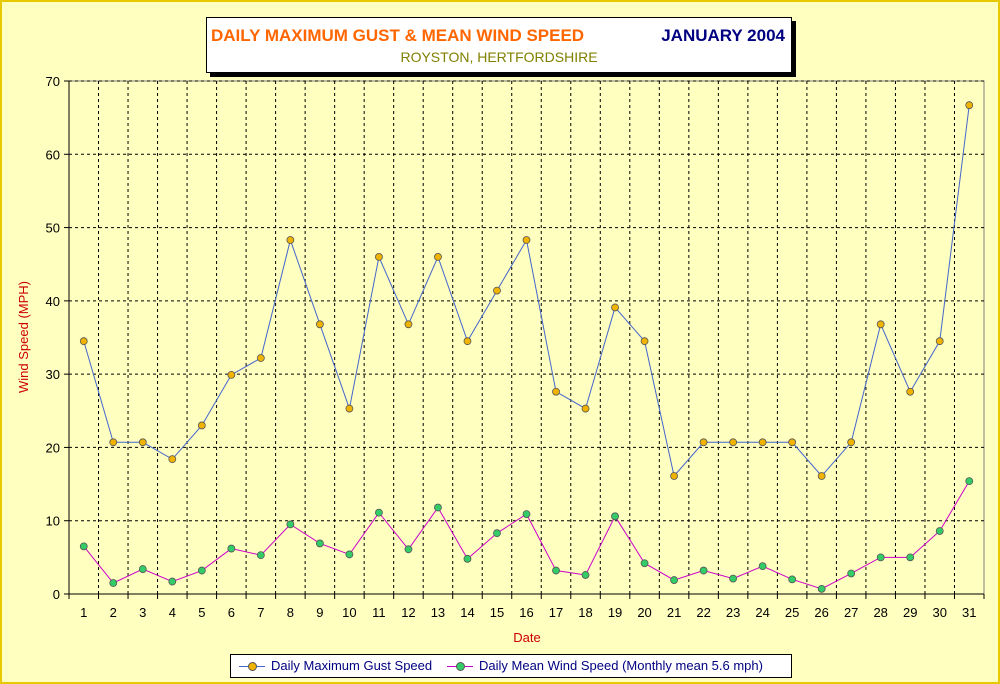 The height and width of the screenshot is (684, 1000). I want to click on x-tick-label: 29, so click(910, 612).